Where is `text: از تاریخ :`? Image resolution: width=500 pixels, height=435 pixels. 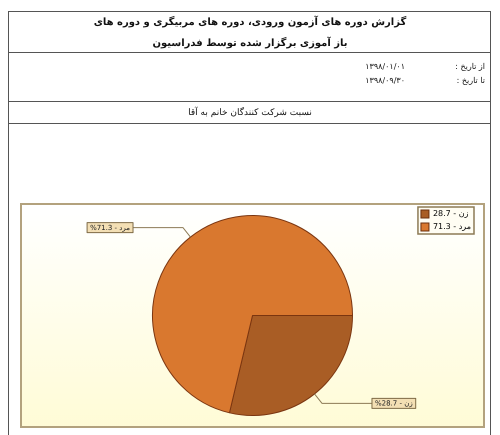 text: از تاریخ : is located at coordinates (470, 67).